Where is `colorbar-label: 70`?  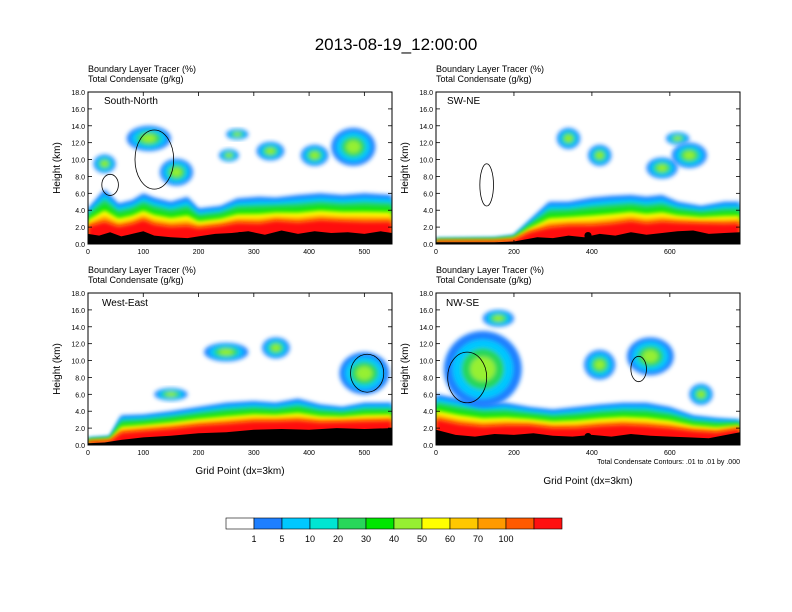
colorbar-label: 70 is located at coordinates (478, 539).